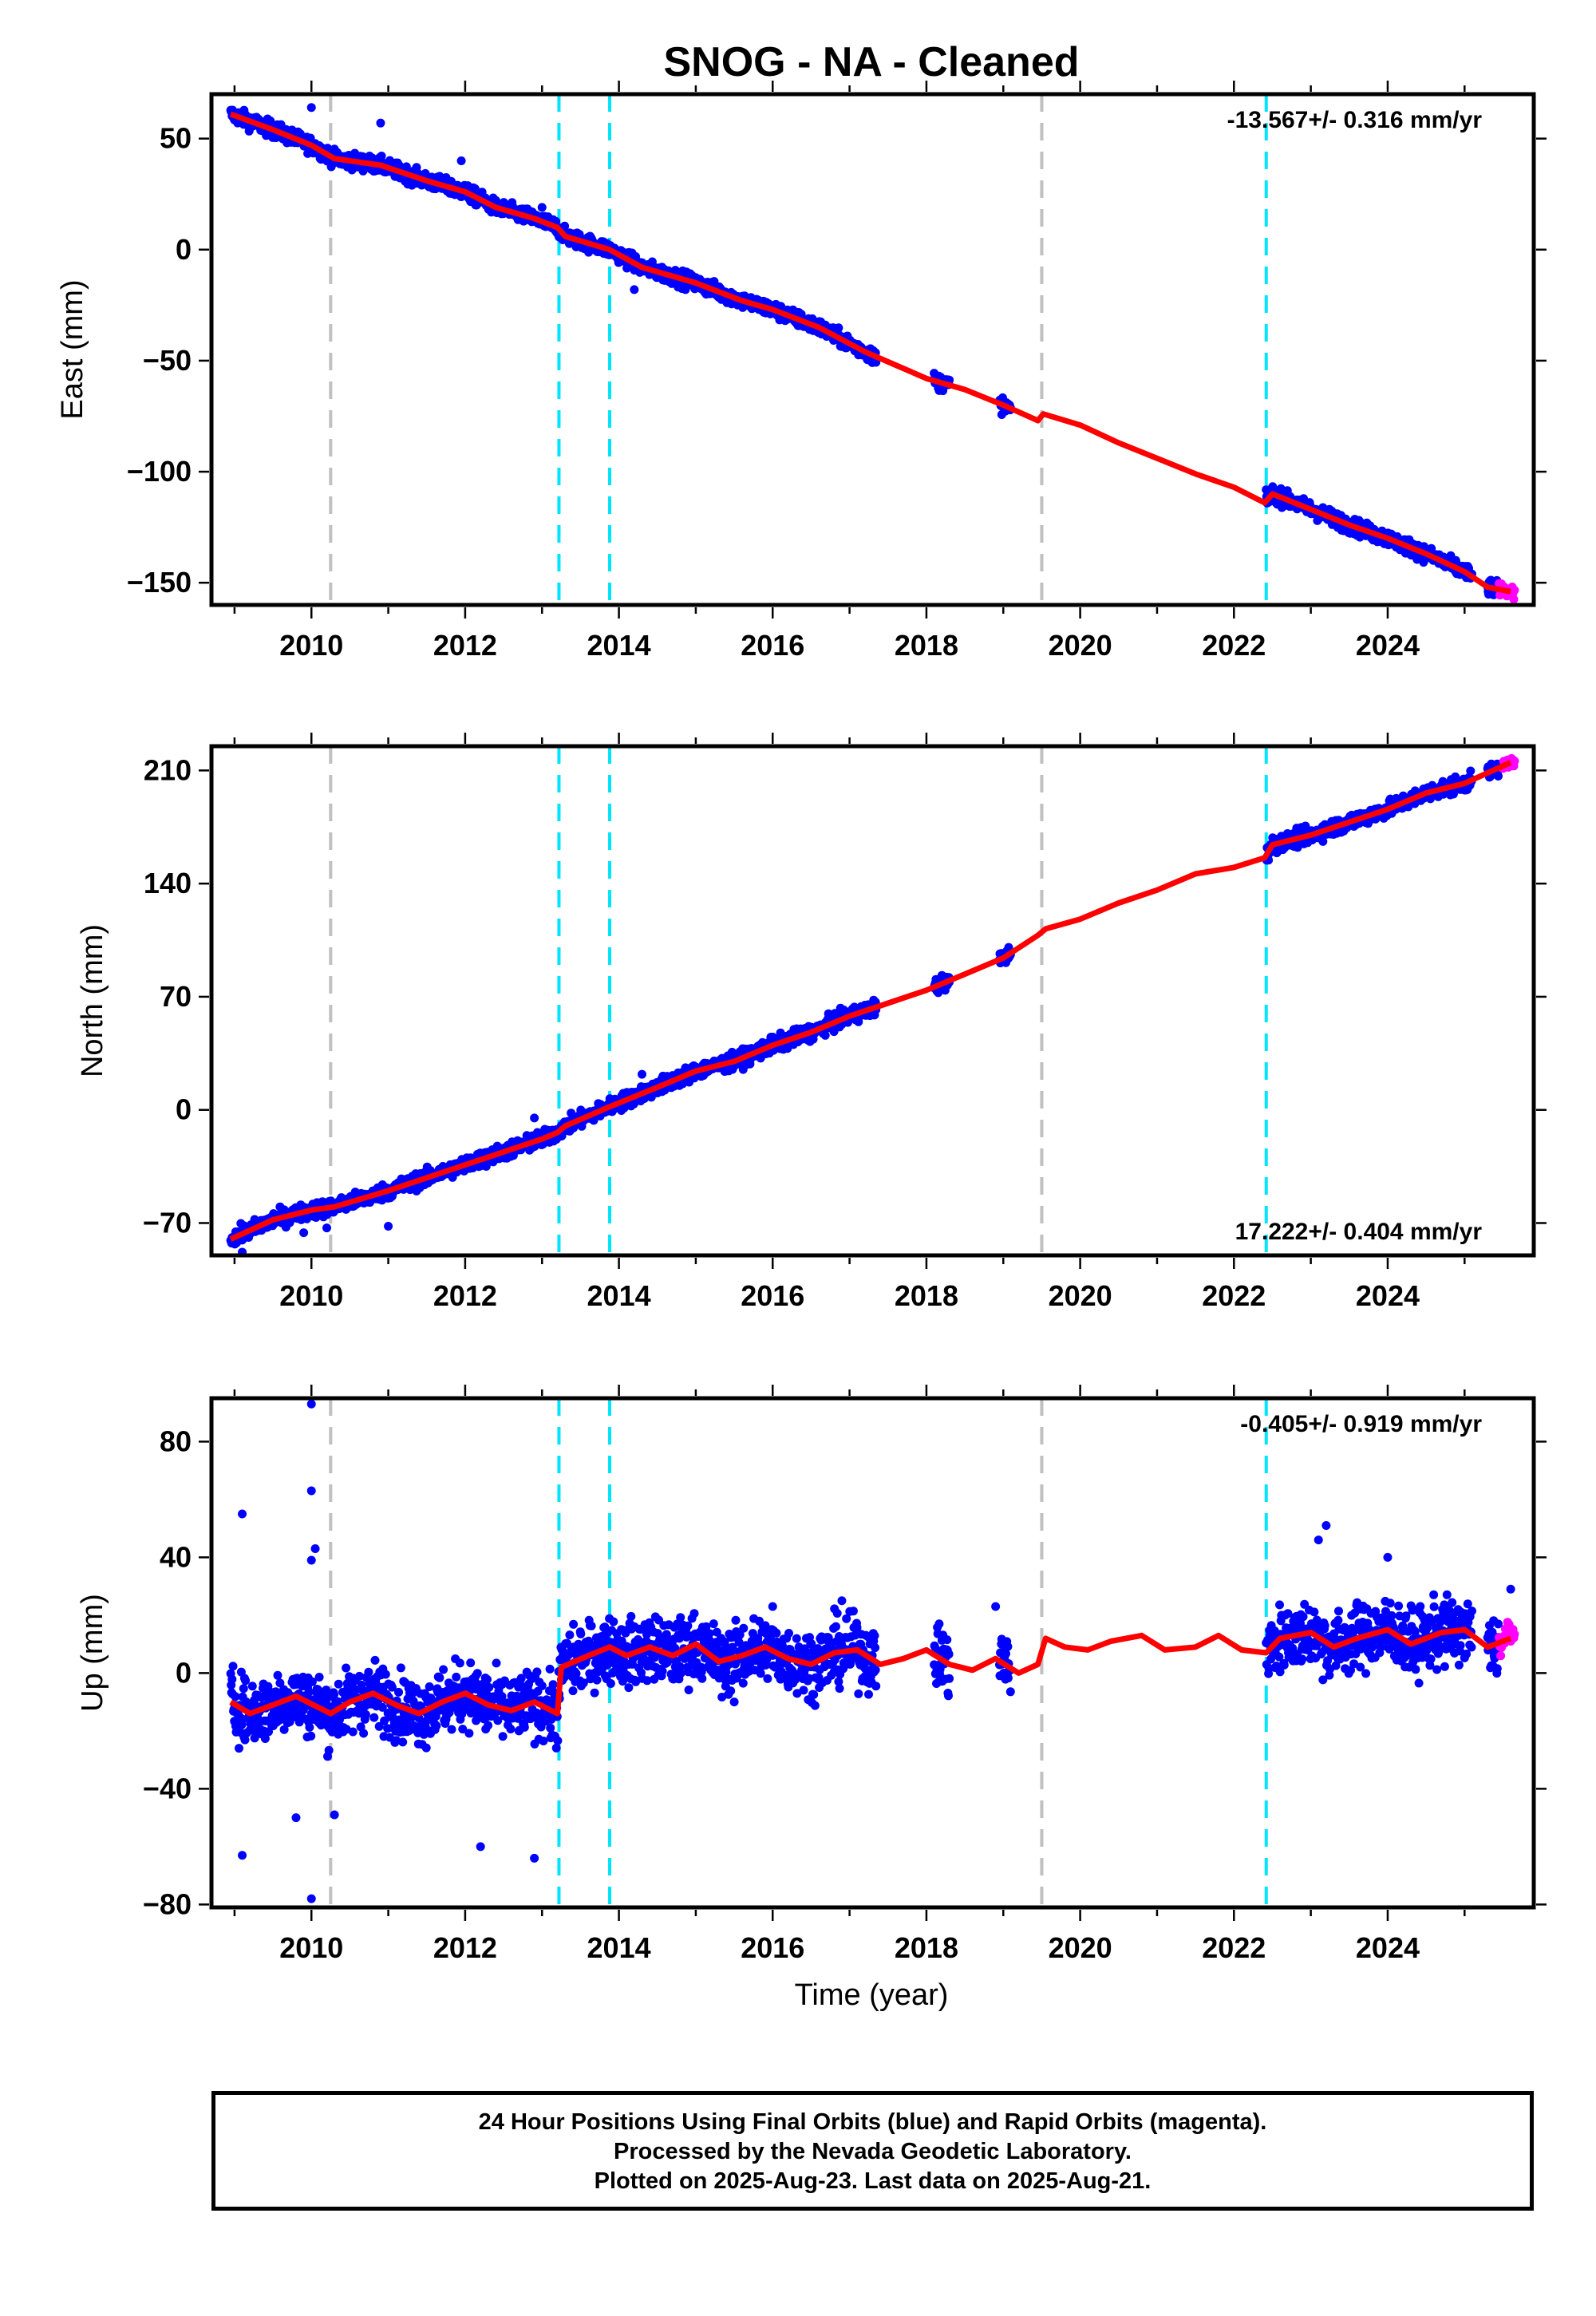 Image resolution: width=1596 pixels, height=2316 pixels. What do you see at coordinates (176, 138) in the screenshot?
I see `y-tick-label: 50` at bounding box center [176, 138].